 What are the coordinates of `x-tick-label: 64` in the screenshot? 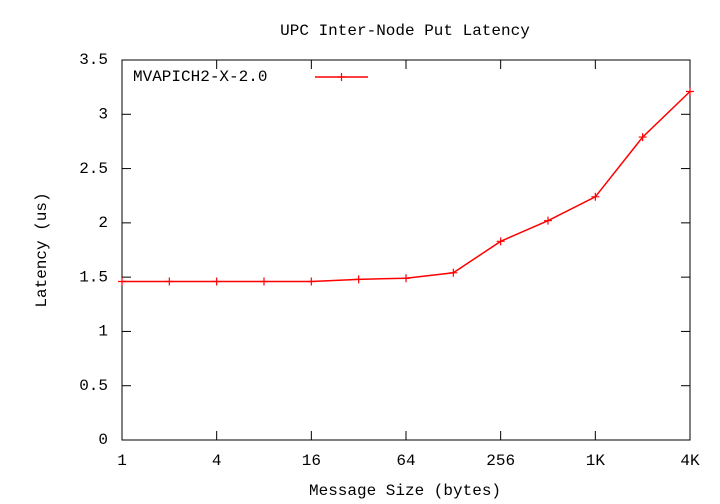 It's located at (405, 461).